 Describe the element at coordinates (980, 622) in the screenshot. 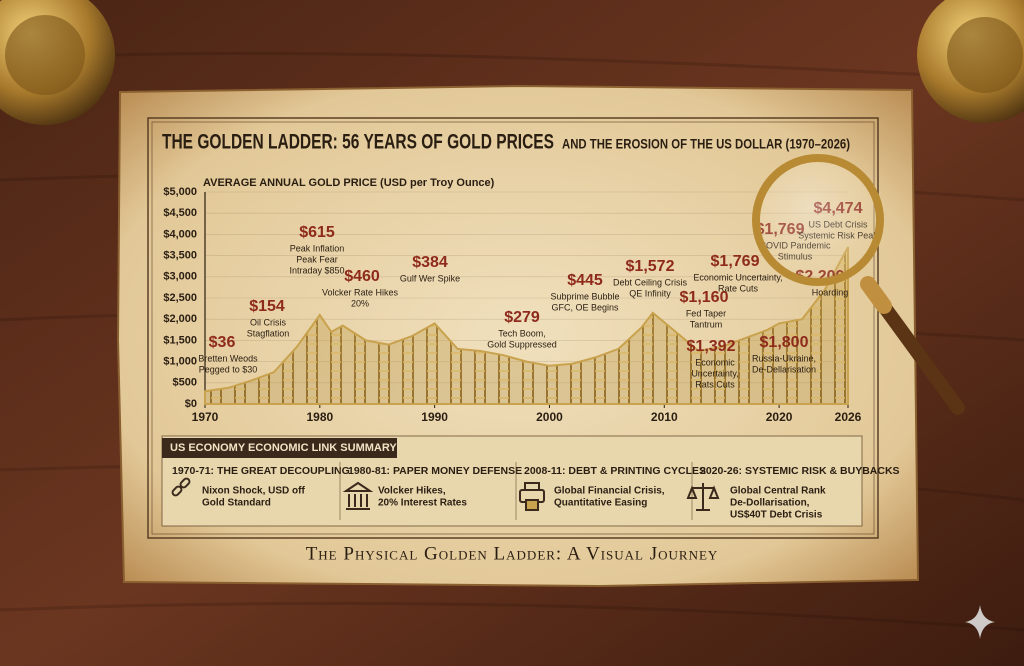

I see `sparkle-icon` at that location.